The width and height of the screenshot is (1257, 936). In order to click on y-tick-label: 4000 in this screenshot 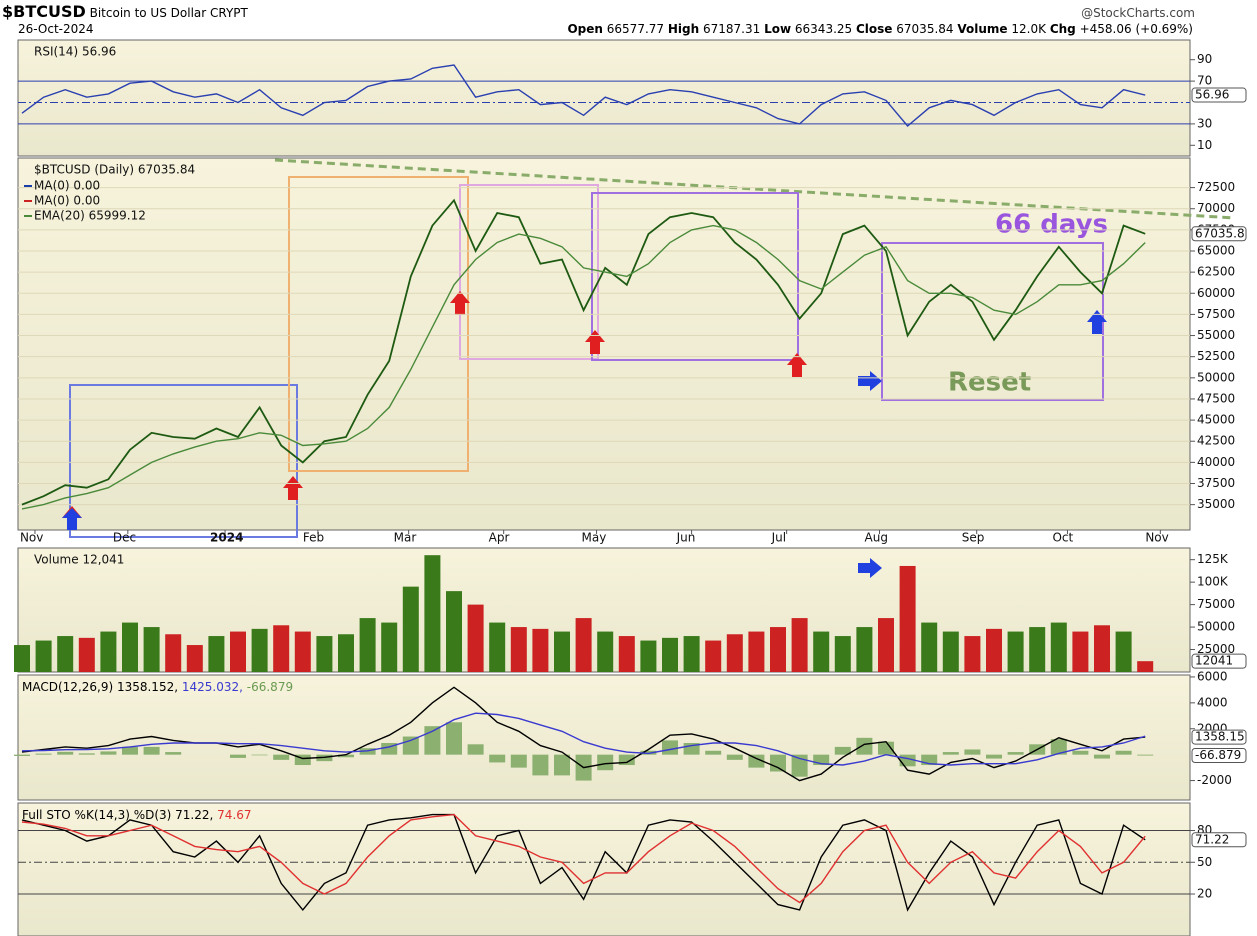, I will do `click(1212, 702)`.